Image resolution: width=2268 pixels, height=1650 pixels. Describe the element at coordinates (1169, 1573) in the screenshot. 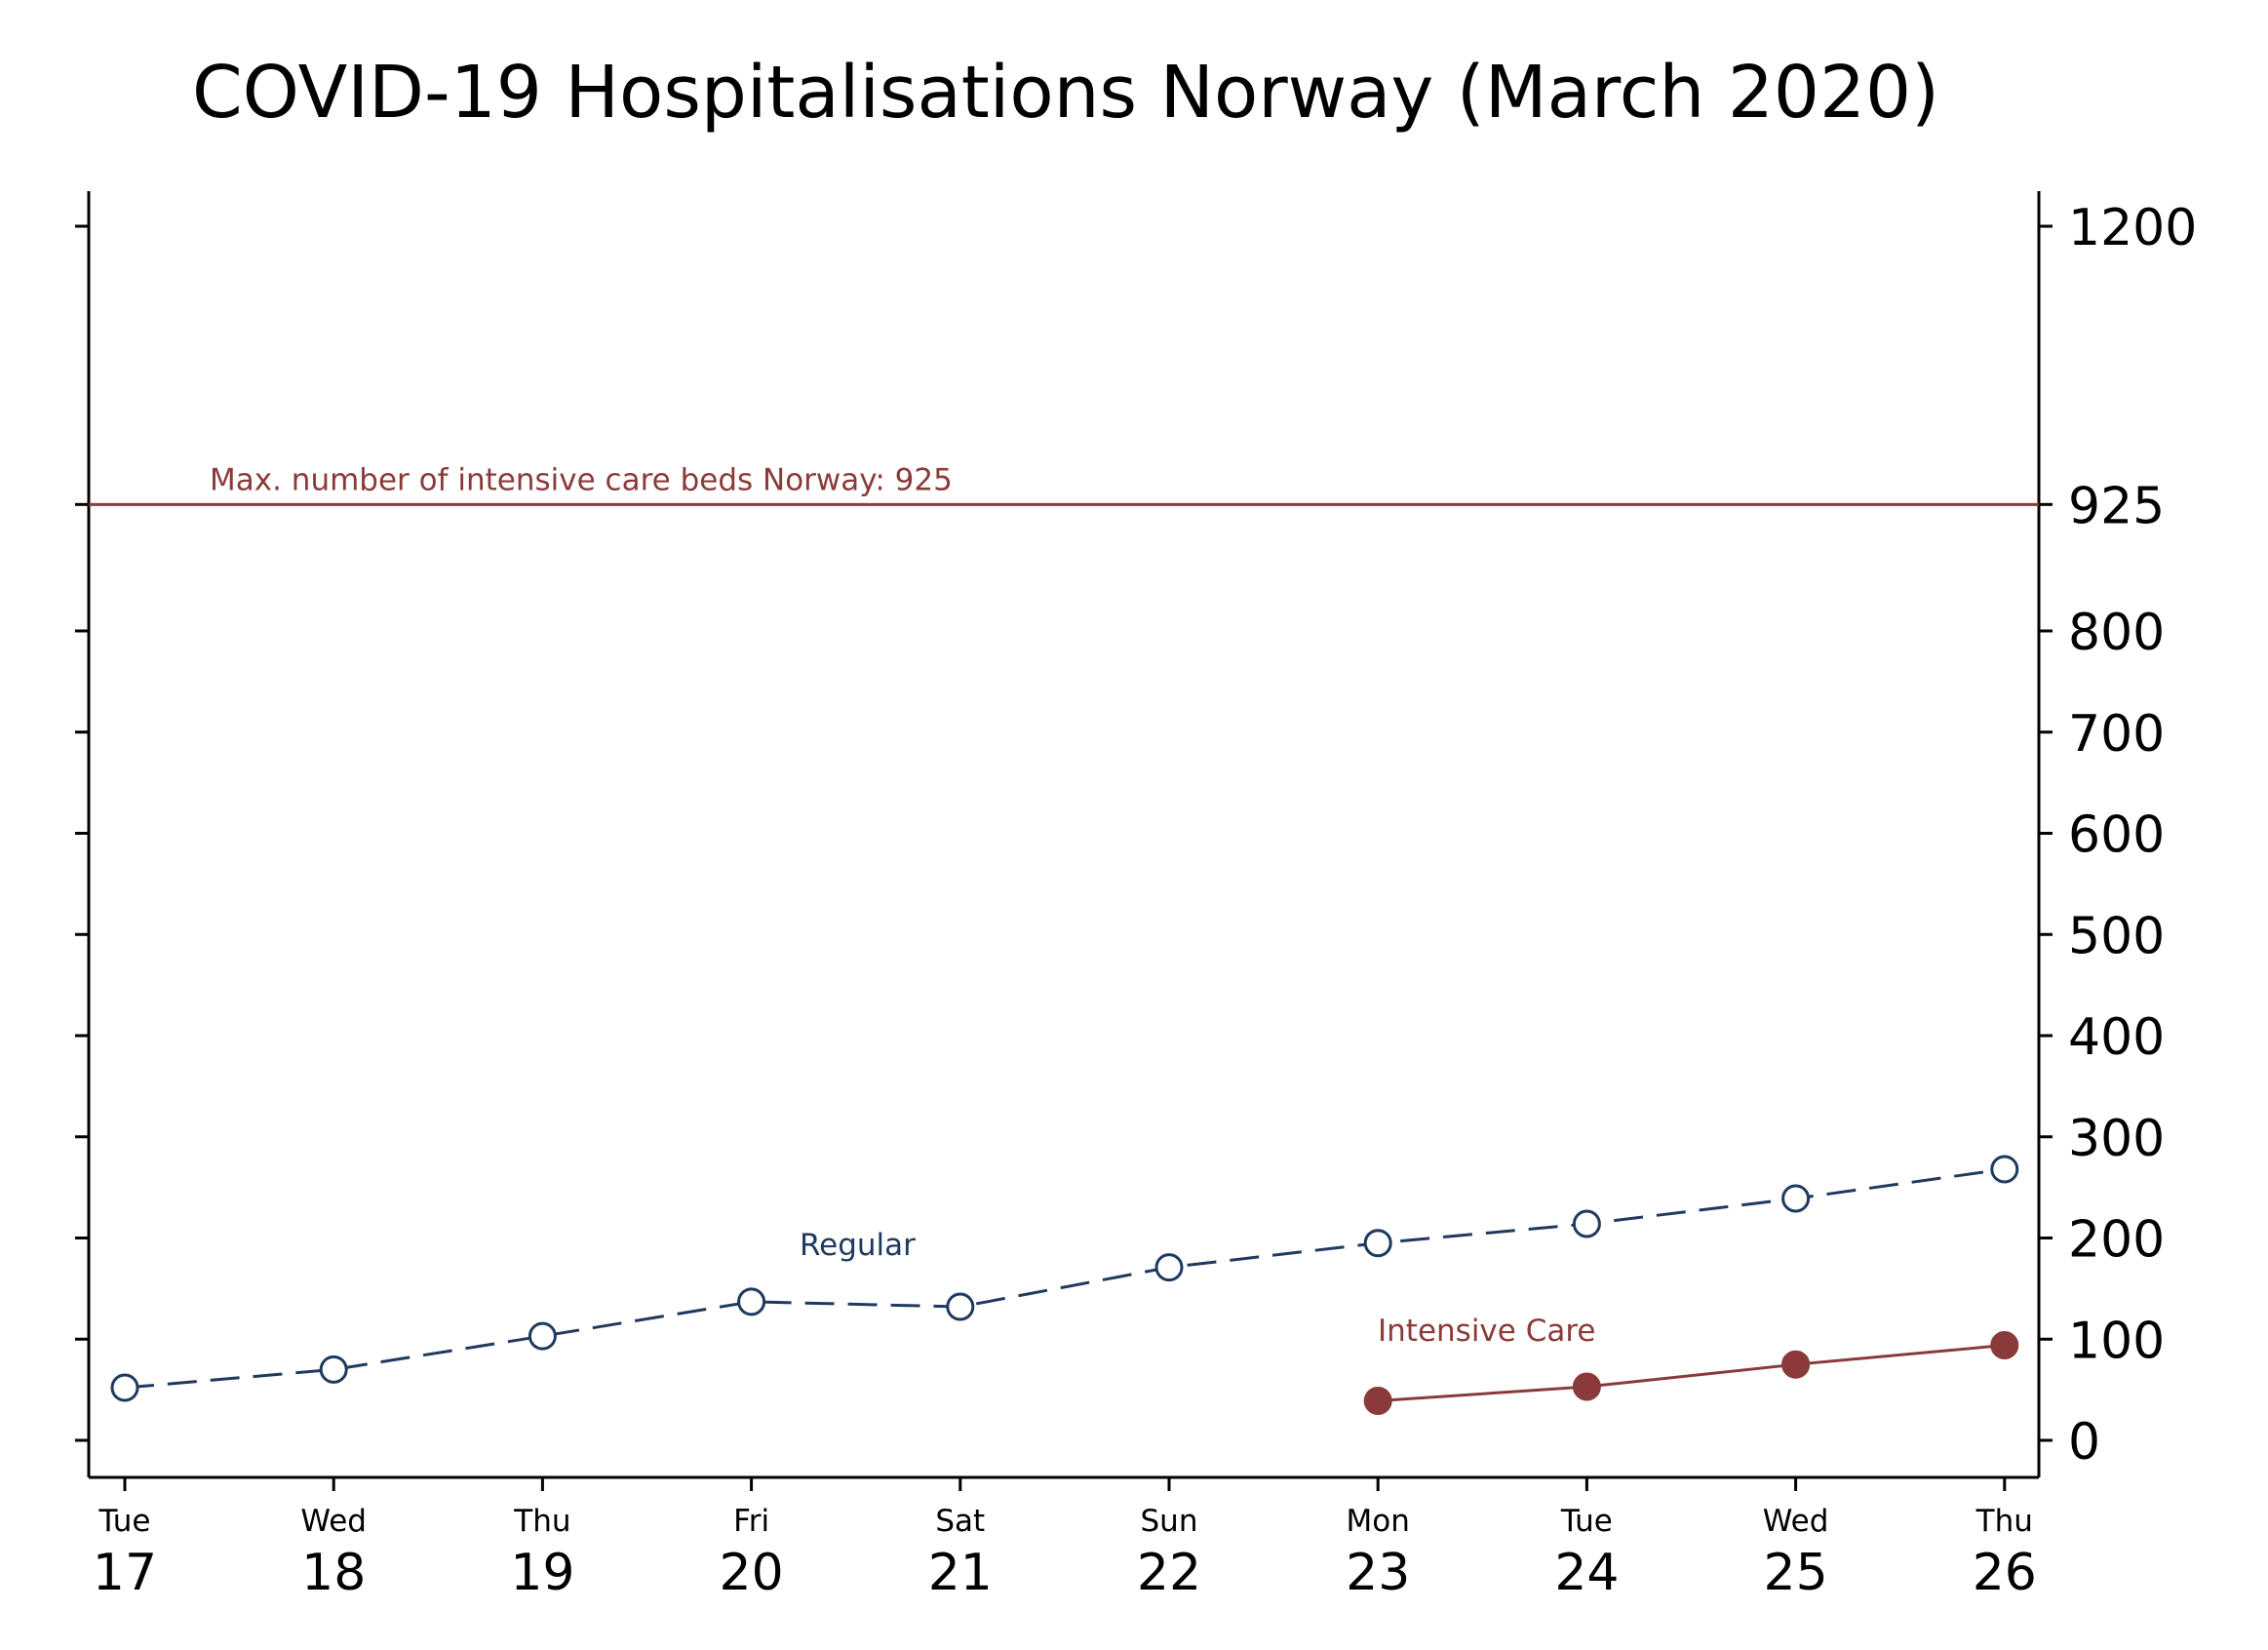

I see `x-tick-date-label: 22` at that location.